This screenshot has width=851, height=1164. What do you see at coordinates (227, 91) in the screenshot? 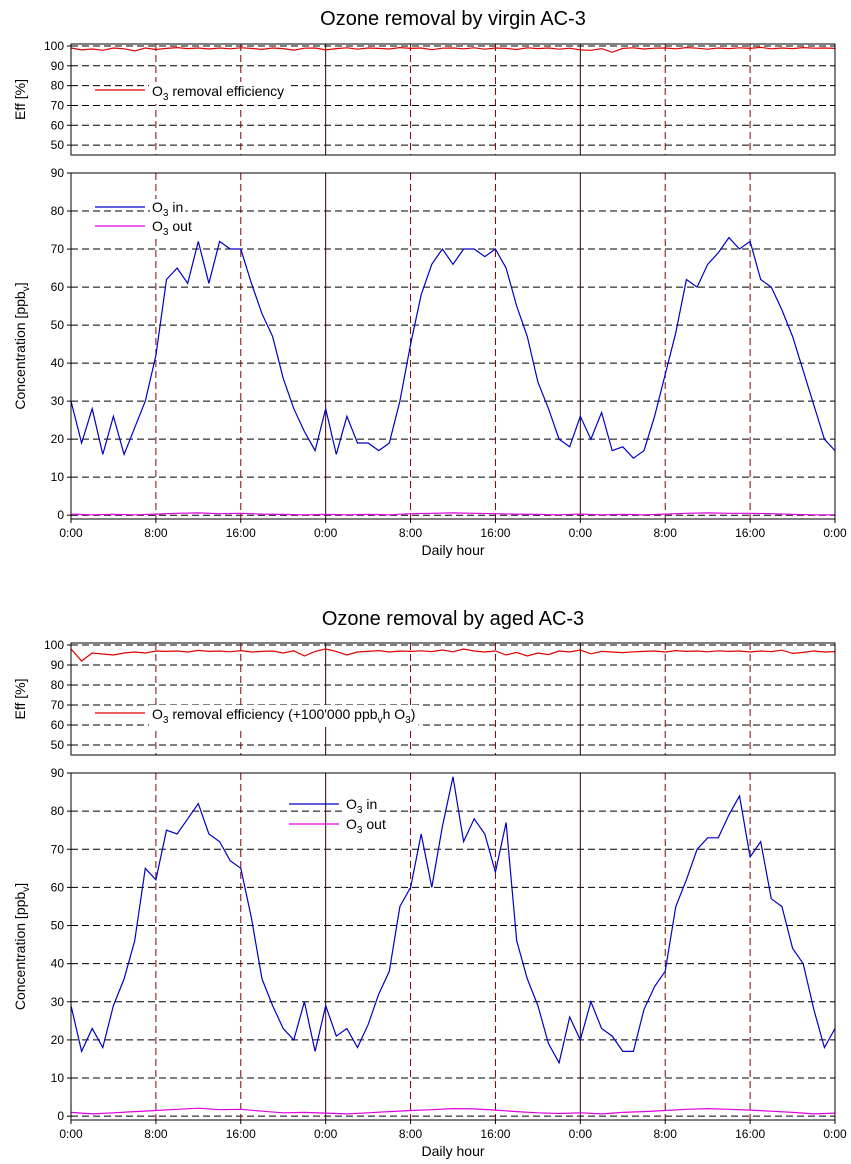
I see `text-part: removal efficiency` at bounding box center [227, 91].